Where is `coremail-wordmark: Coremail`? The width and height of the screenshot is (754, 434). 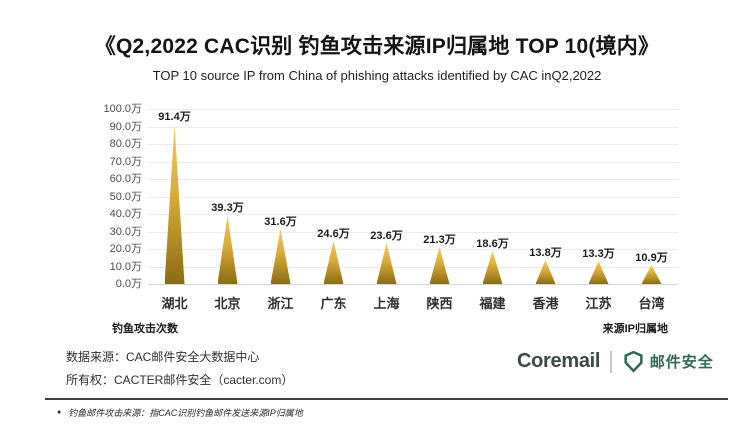
coremail-wordmark: Coremail is located at coordinates (559, 361).